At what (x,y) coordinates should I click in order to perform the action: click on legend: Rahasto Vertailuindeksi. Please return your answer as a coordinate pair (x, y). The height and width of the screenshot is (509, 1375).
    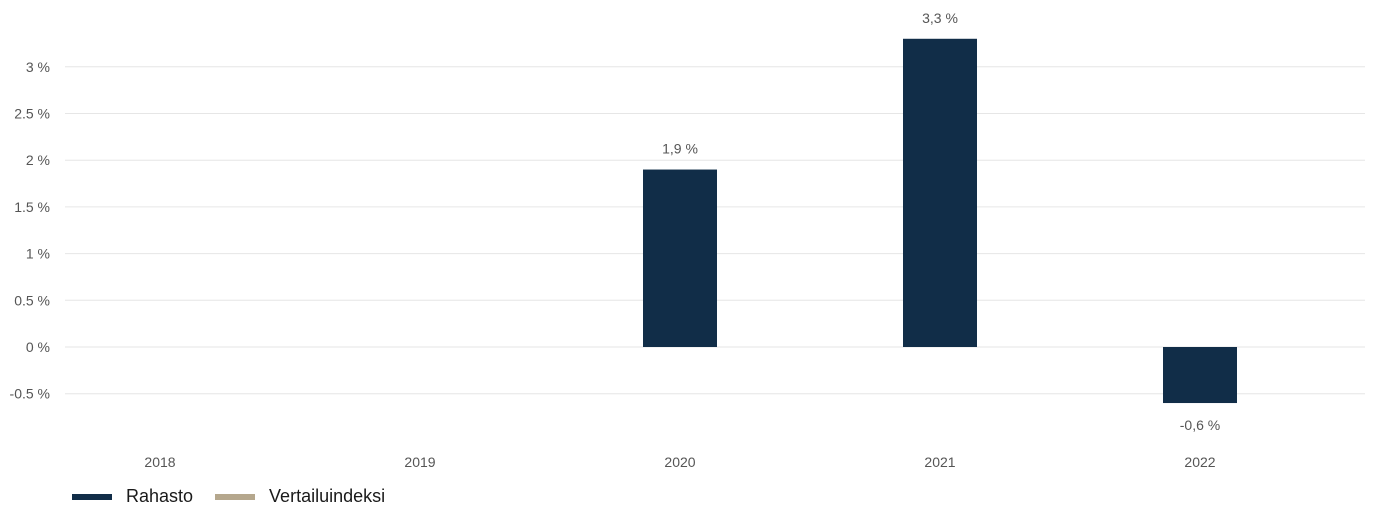
    Looking at the image, I should click on (239, 496).